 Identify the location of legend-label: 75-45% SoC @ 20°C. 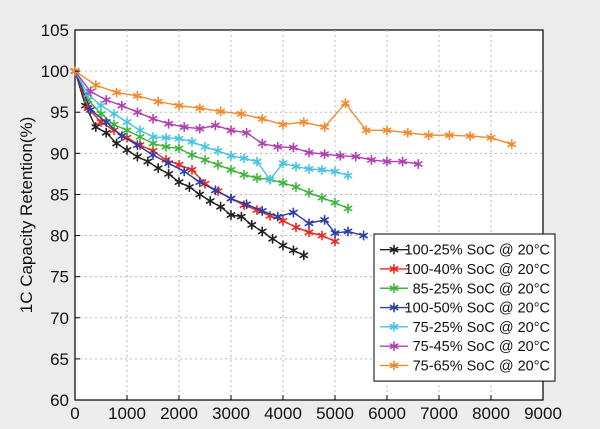
(481, 347).